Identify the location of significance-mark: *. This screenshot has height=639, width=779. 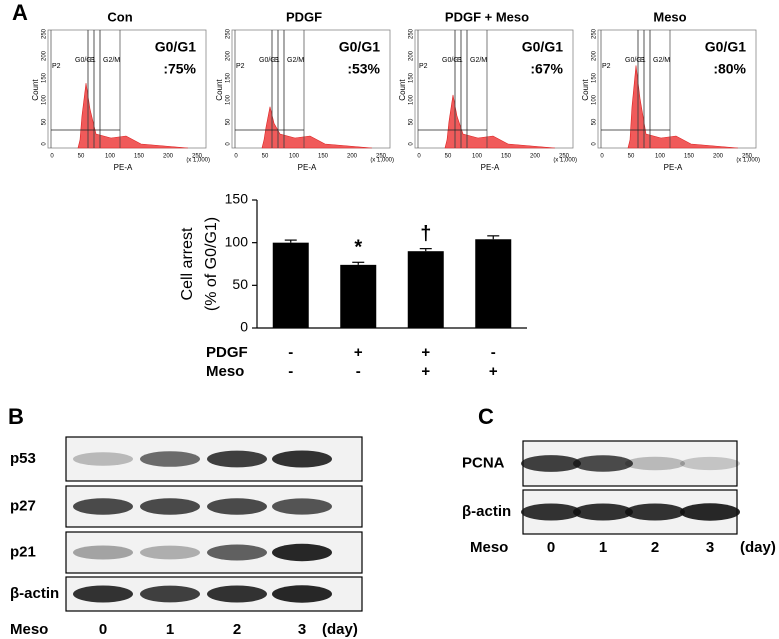
(358, 248).